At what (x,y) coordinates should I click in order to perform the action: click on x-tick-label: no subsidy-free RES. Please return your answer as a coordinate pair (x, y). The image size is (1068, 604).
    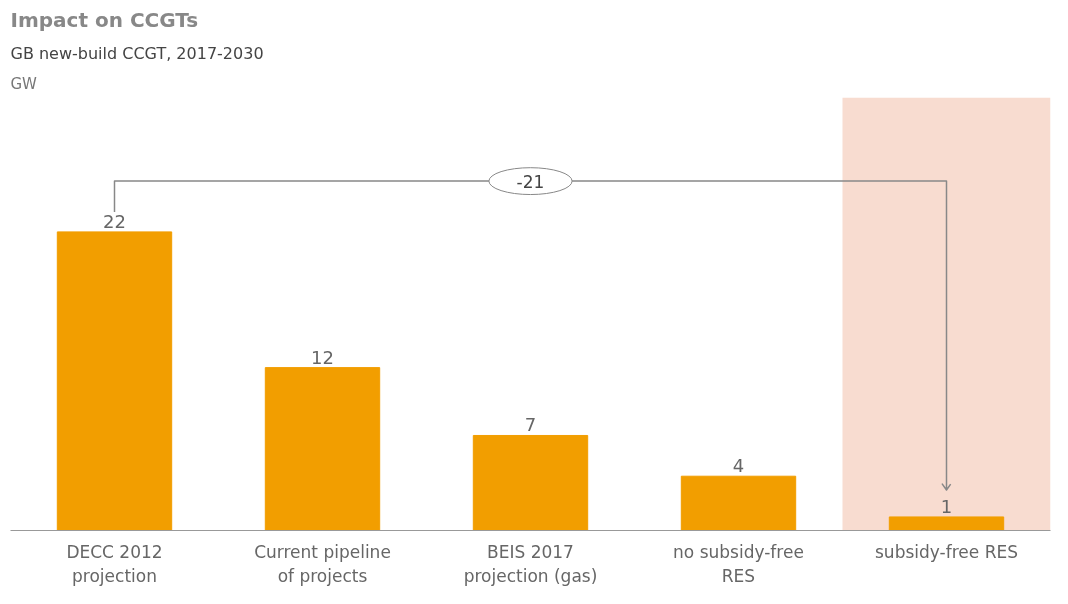
    Looking at the image, I should click on (738, 563).